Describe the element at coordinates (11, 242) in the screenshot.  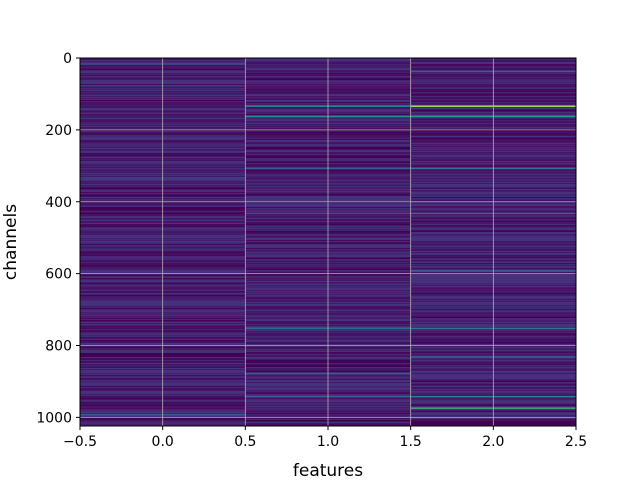
I see `y-axis-label: channels` at that location.